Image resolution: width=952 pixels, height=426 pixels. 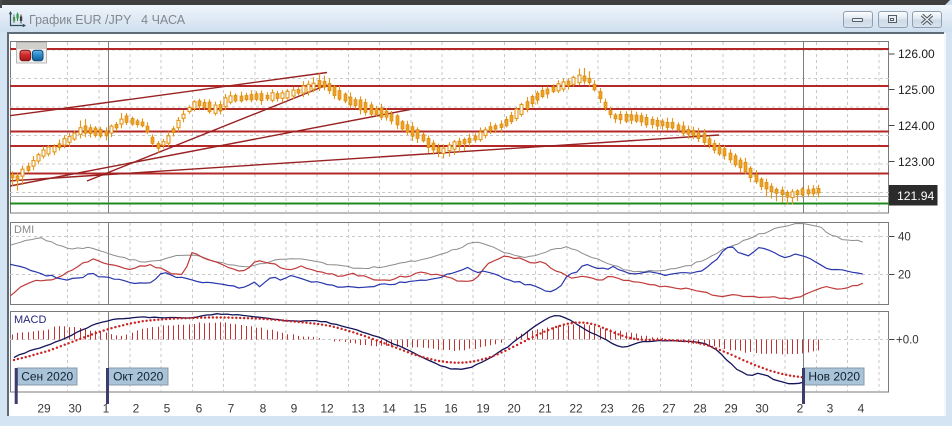 I want to click on svg-text: 23, so click(x=607, y=409).